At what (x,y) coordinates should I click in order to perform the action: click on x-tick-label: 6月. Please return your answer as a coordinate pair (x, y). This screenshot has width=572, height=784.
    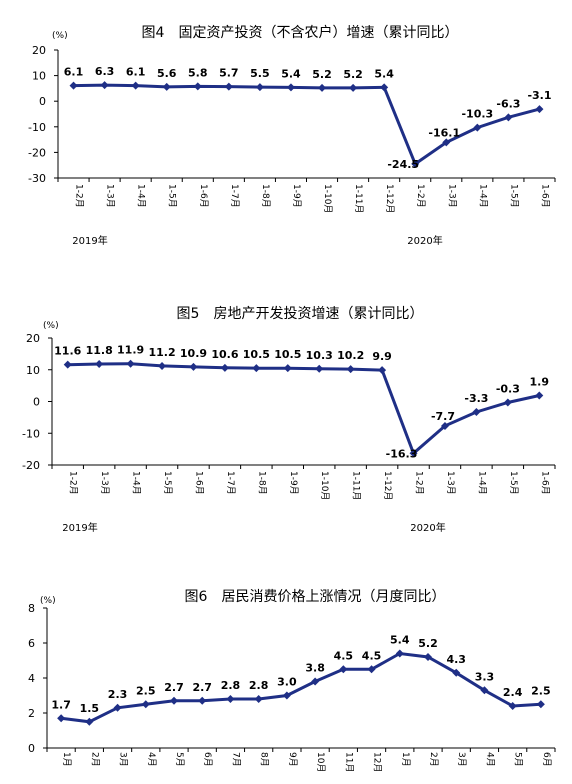
    Looking at the image, I should click on (546, 759).